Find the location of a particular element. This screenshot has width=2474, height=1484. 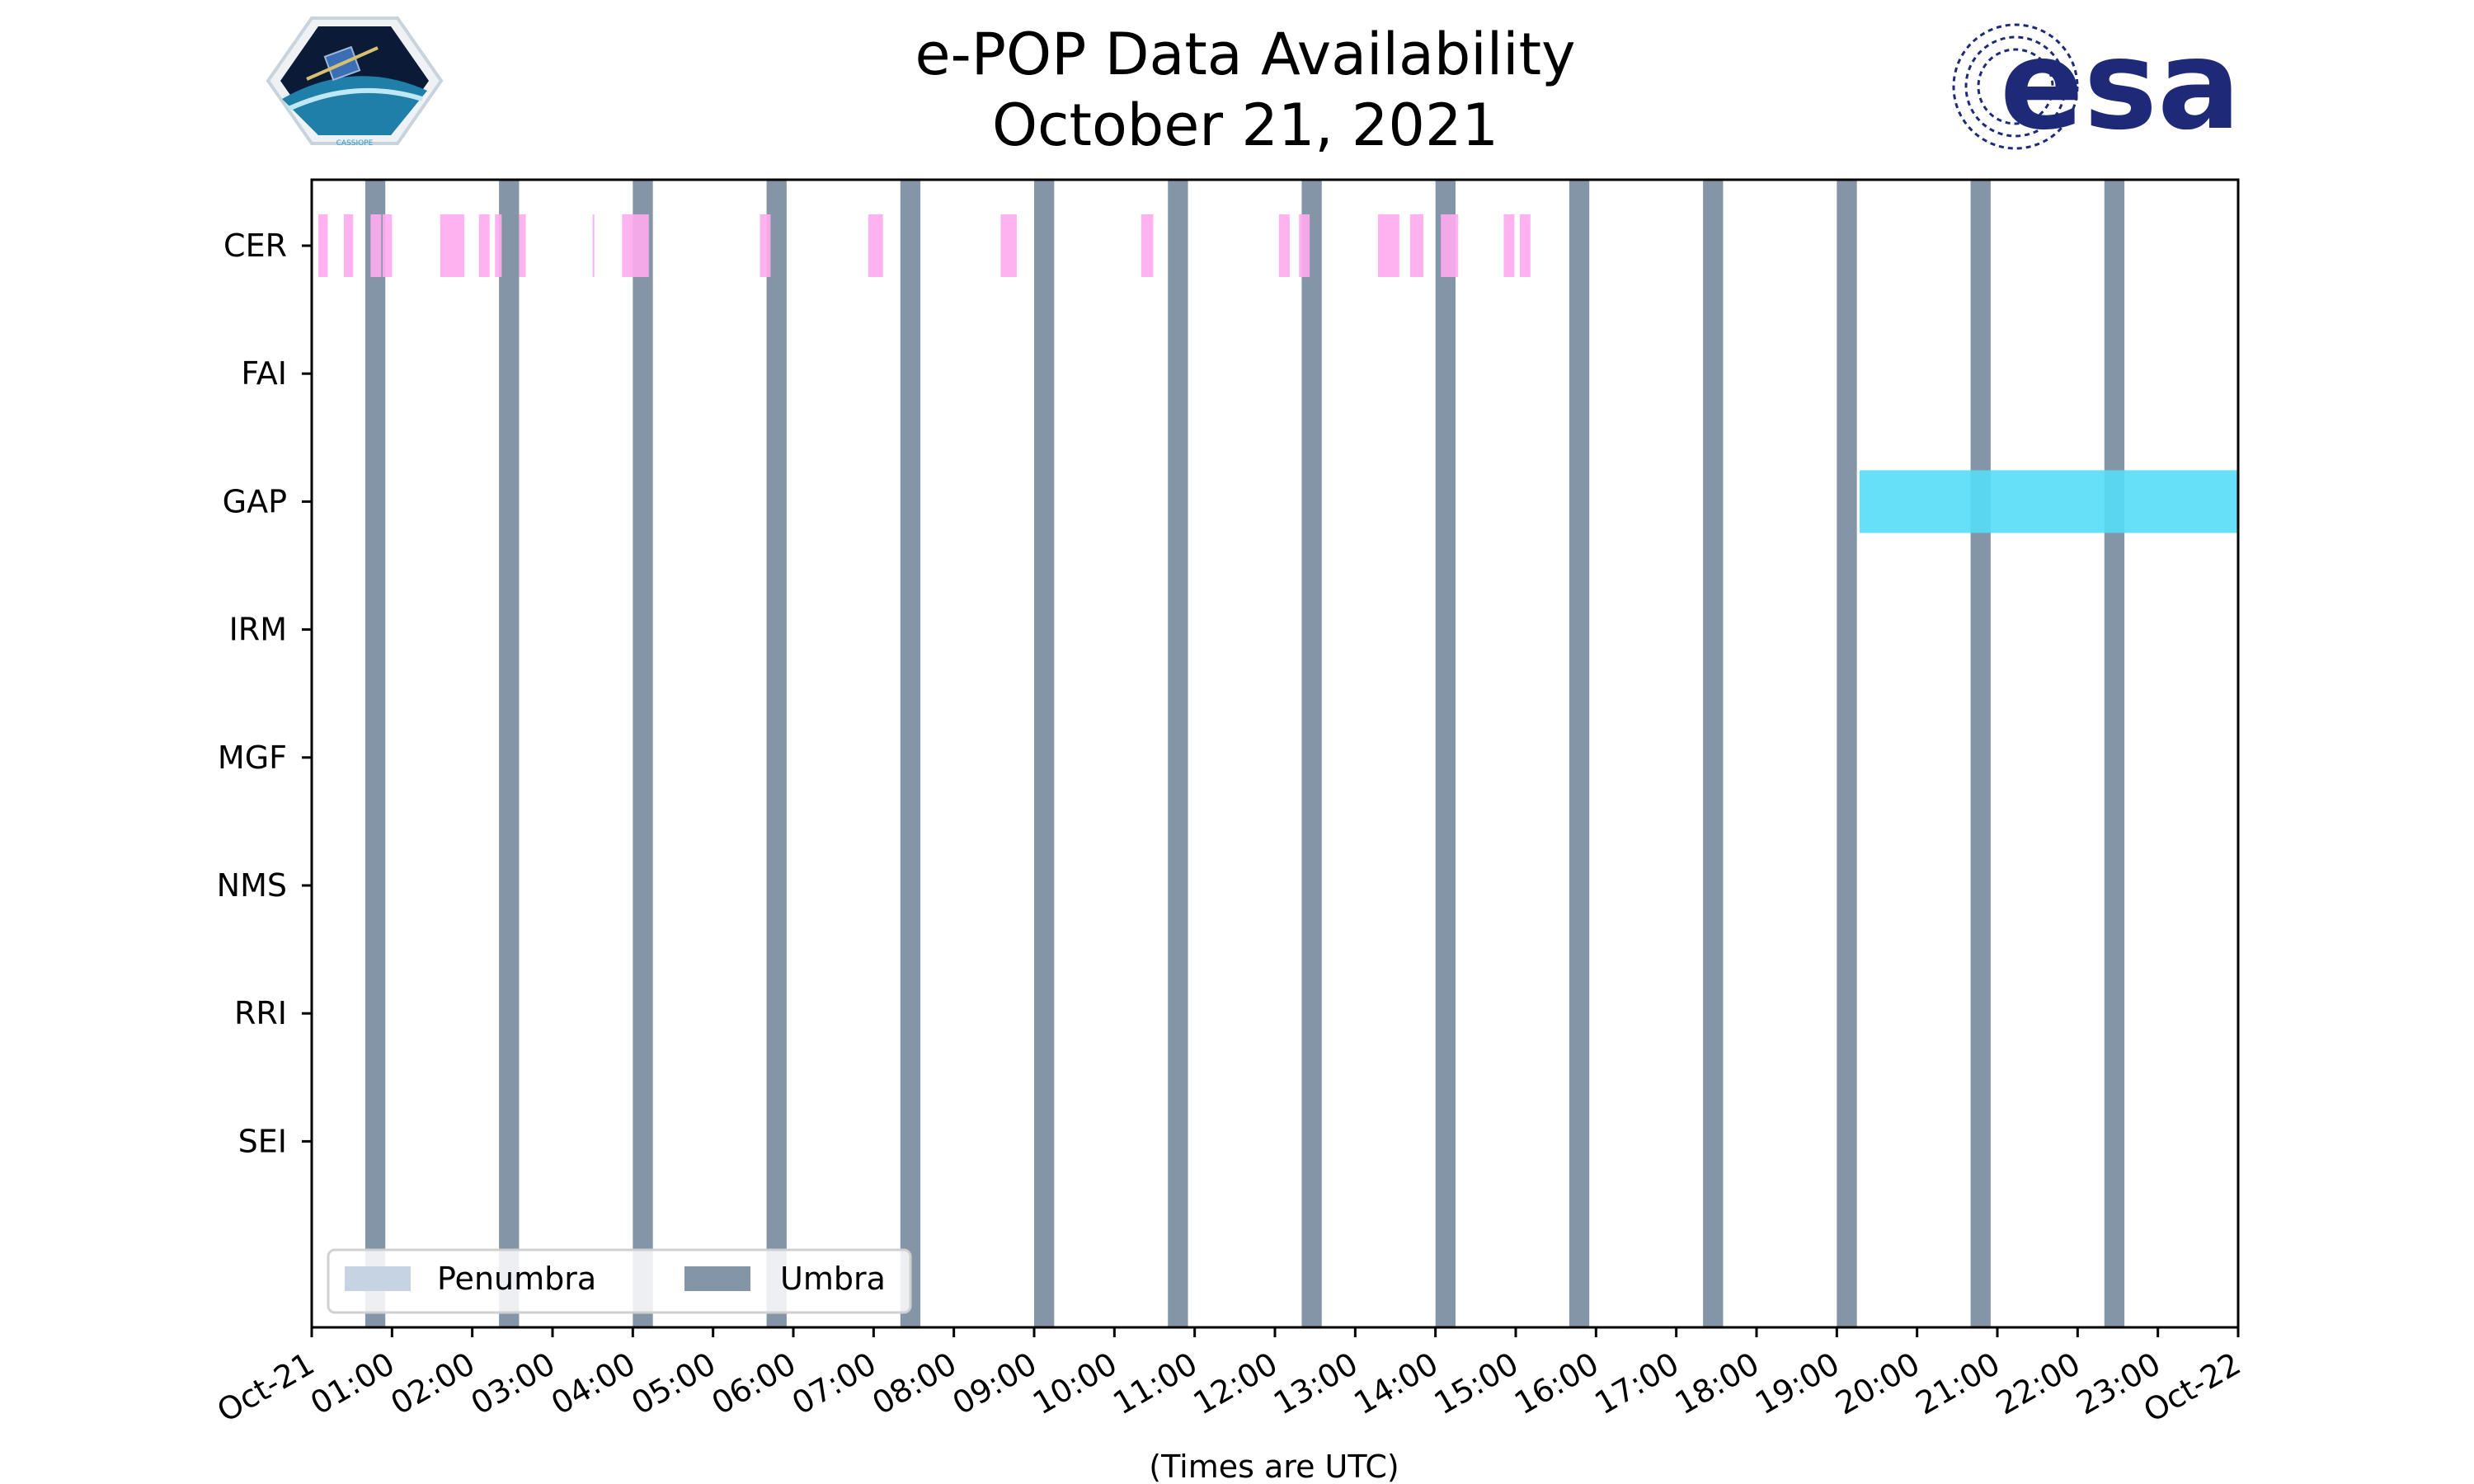

x-tick-label-15: 15:00 is located at coordinates (1476, 1383).